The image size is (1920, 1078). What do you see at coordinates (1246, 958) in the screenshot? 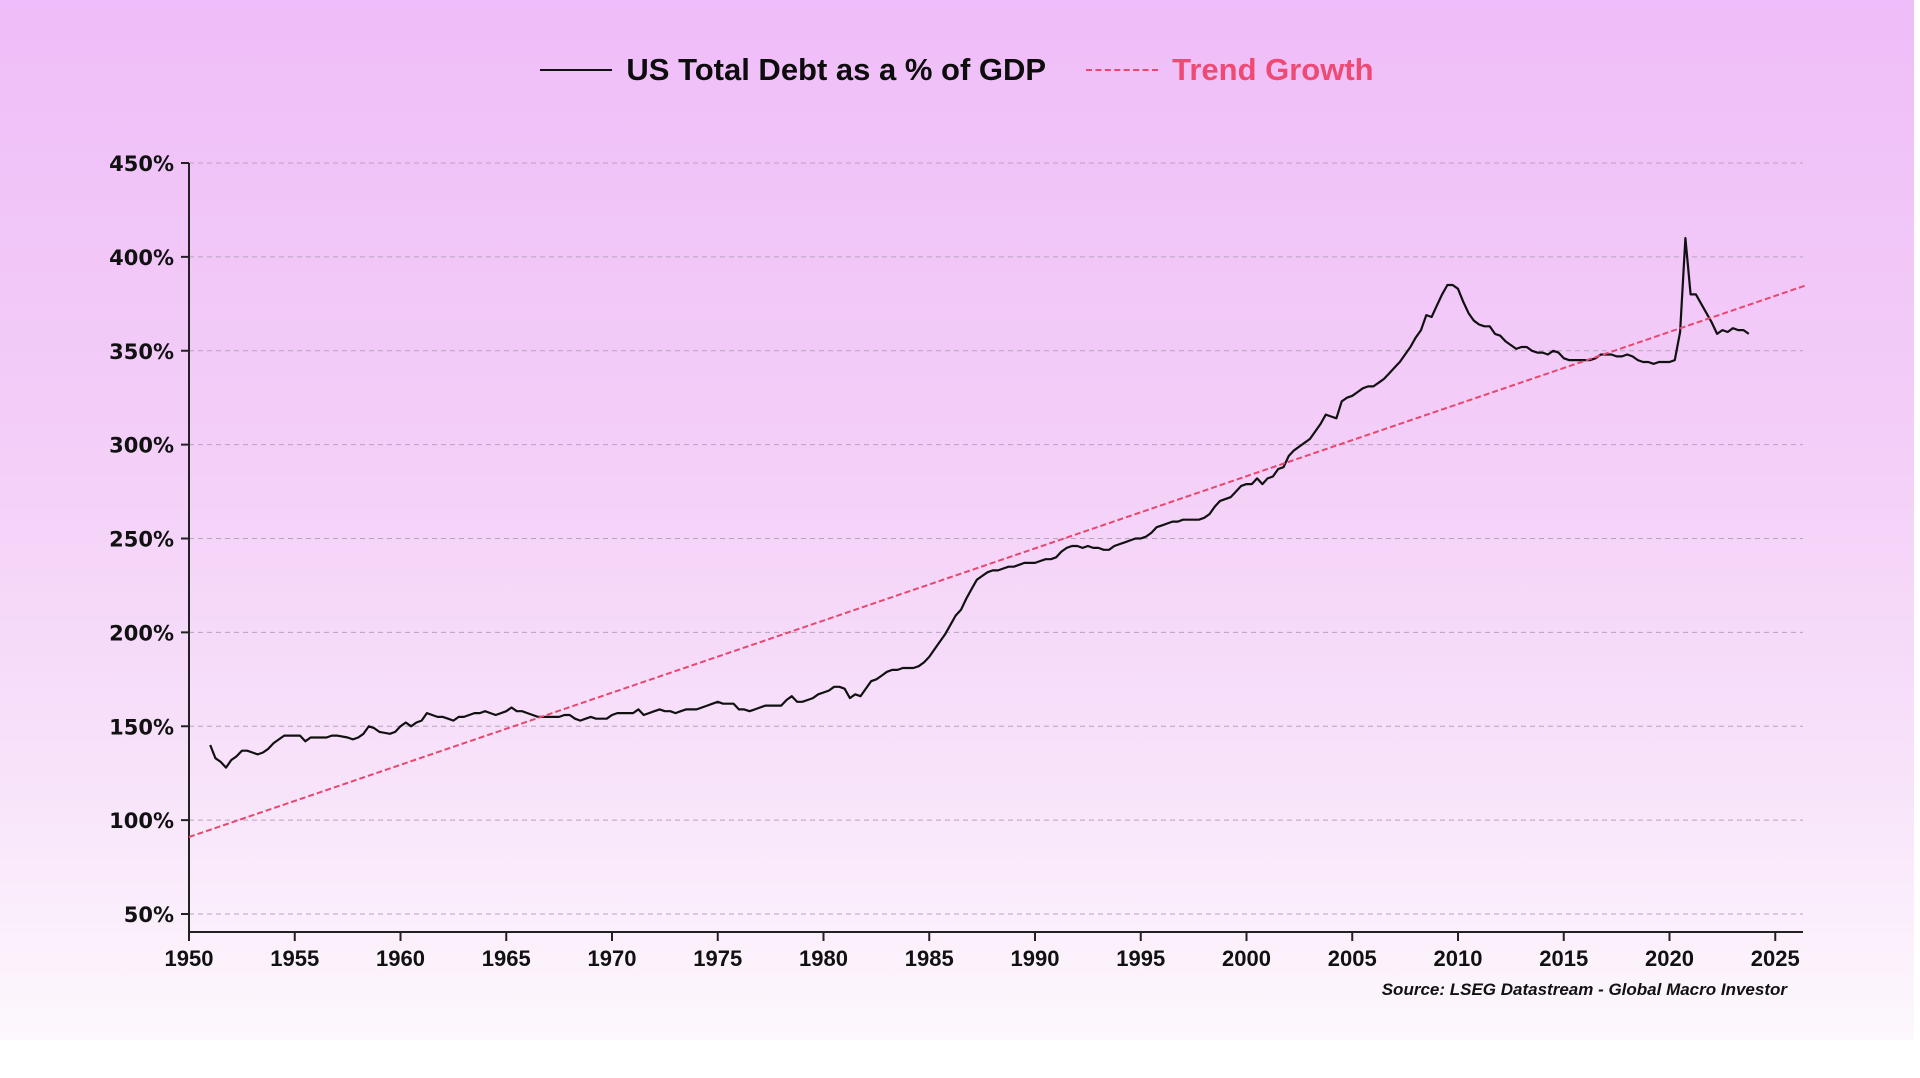
I see `x-tick-label: 2000` at bounding box center [1246, 958].